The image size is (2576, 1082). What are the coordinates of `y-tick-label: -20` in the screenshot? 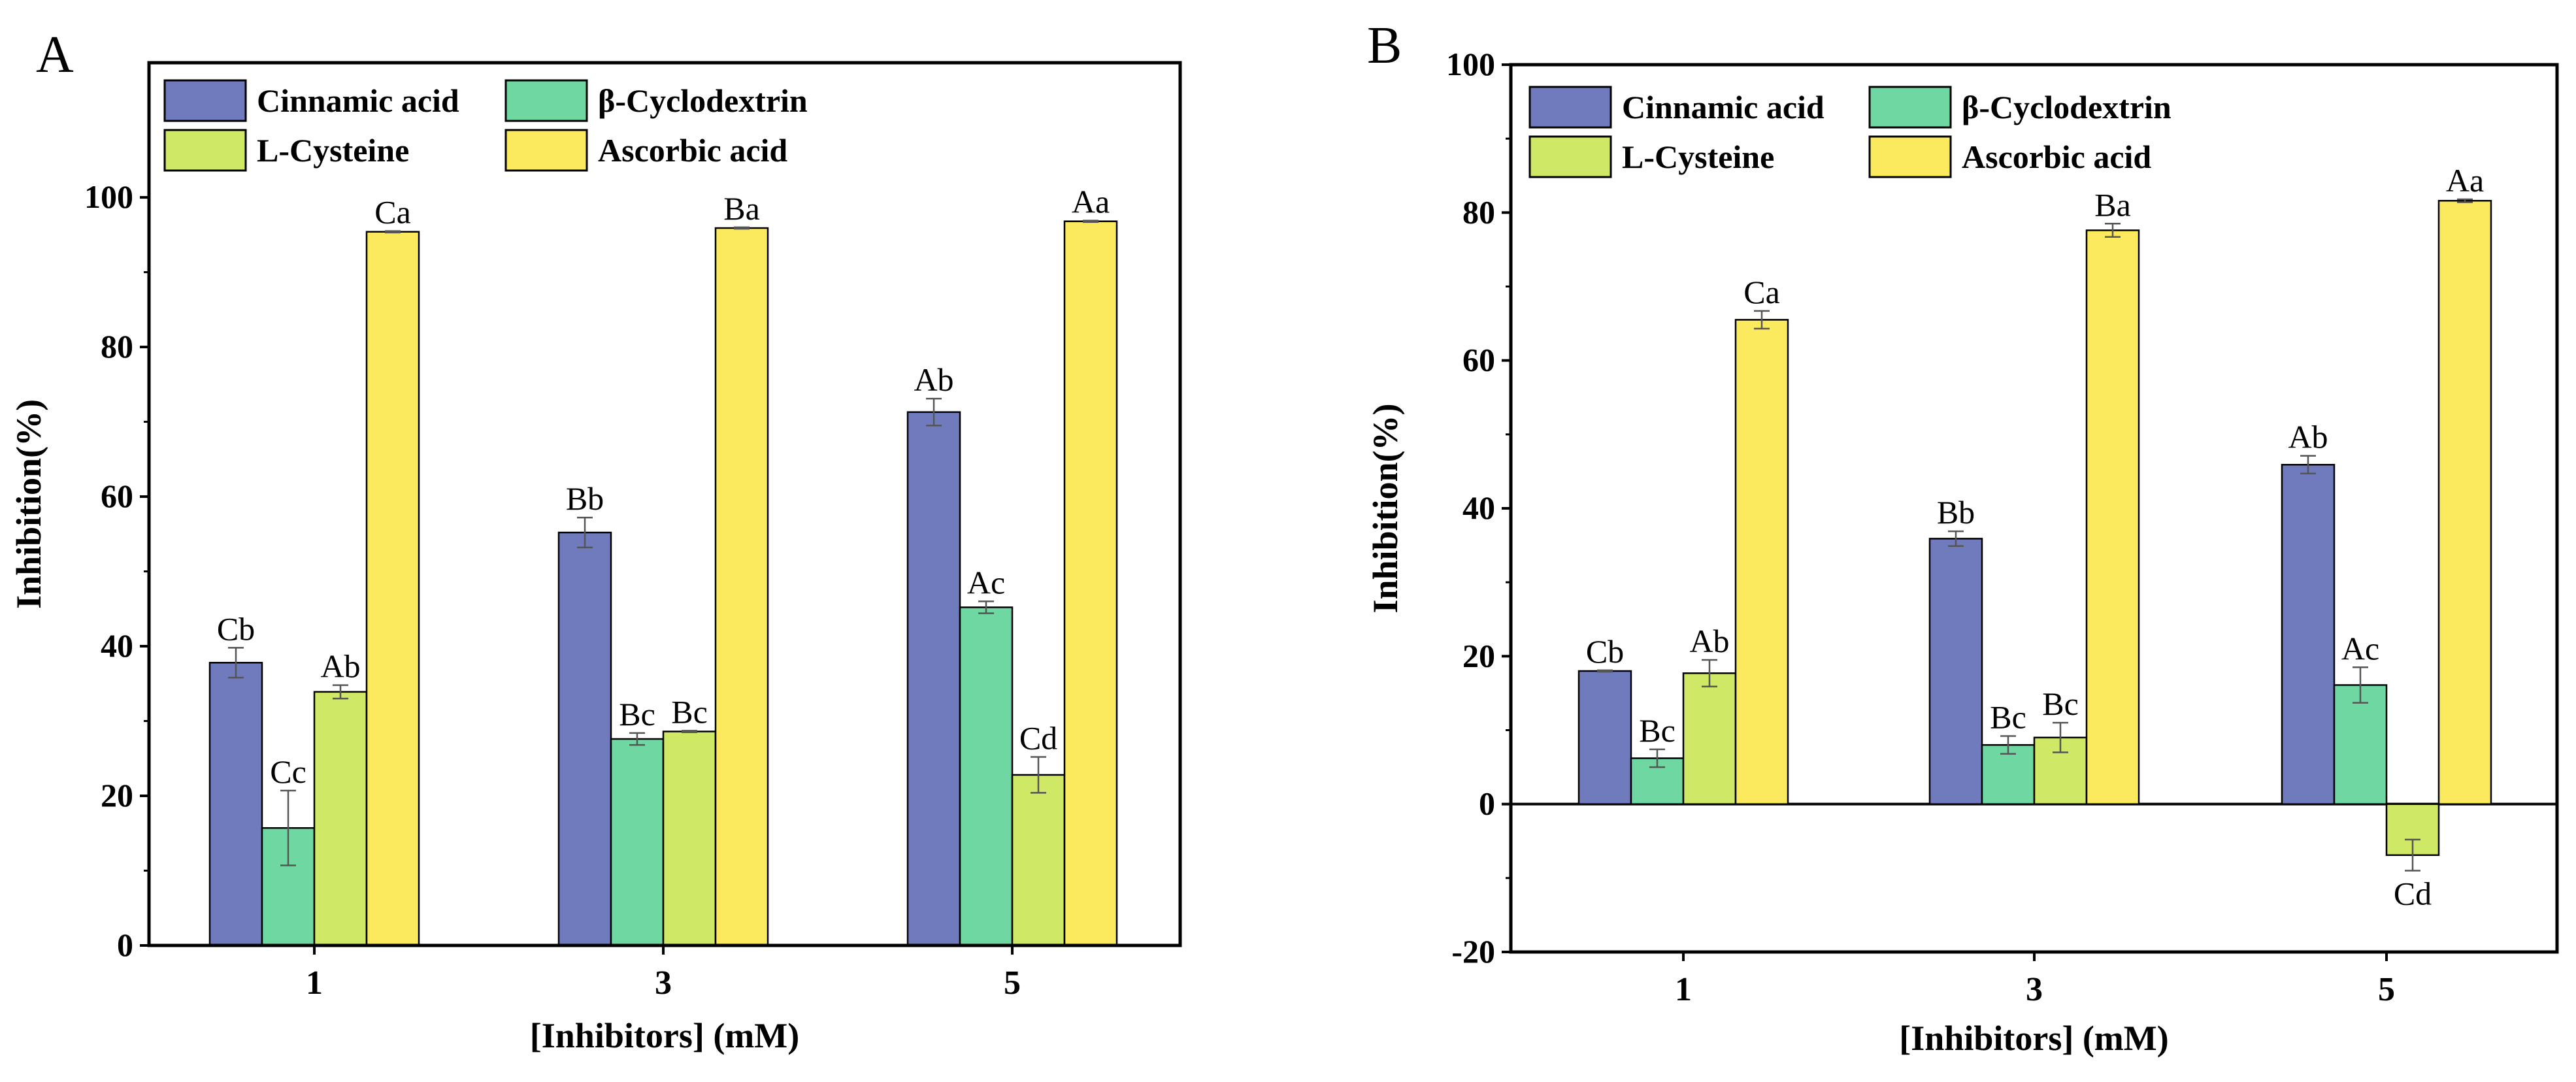 It's located at (1473, 952).